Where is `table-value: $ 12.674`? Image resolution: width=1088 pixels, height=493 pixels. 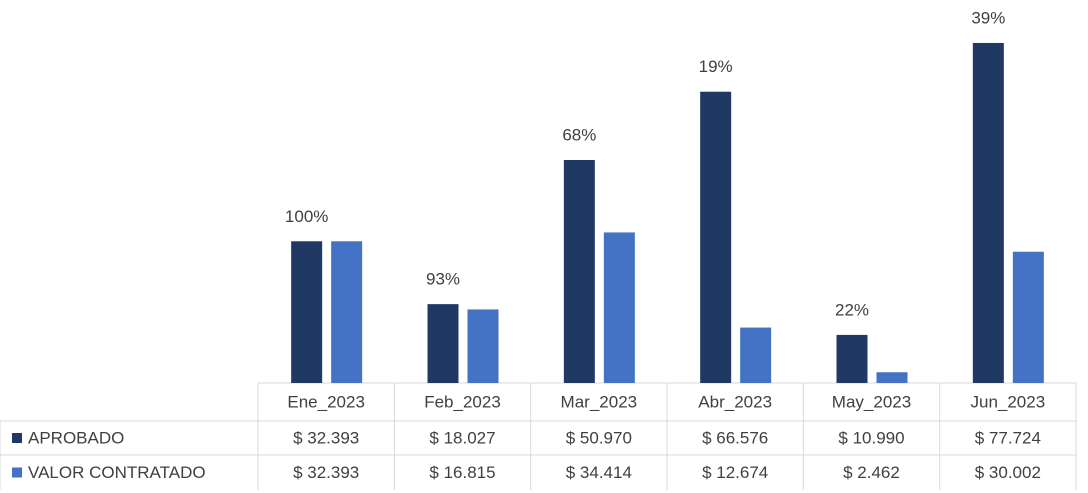 table-value: $ 12.674 is located at coordinates (735, 472).